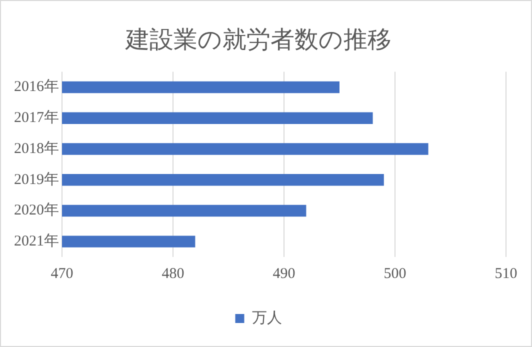 Image resolution: width=532 pixels, height=347 pixels. I want to click on y-tick-label: 2016年, so click(36, 87).